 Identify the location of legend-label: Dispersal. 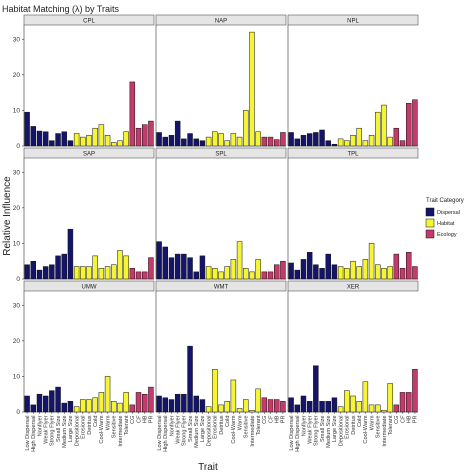
(448, 213).